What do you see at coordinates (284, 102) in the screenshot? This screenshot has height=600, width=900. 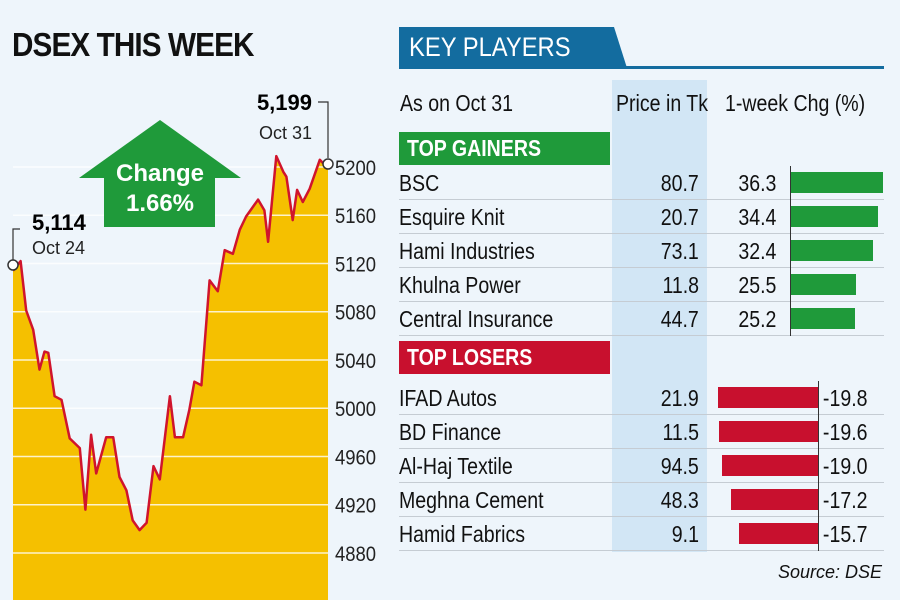 I see `end-value: 5,199` at bounding box center [284, 102].